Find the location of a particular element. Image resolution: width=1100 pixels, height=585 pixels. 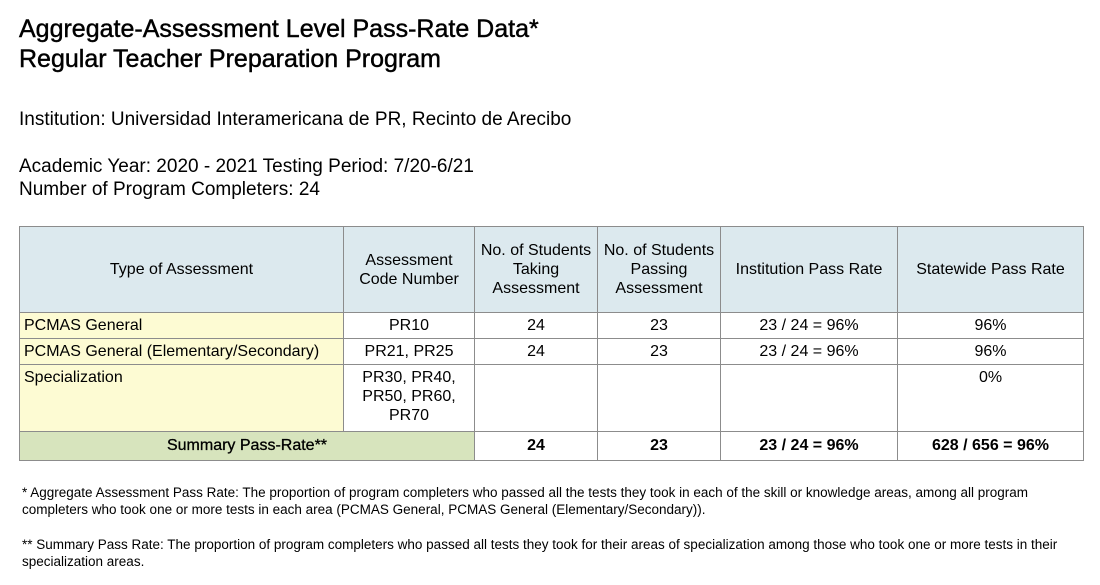

code-line: PR70 is located at coordinates (409, 415).